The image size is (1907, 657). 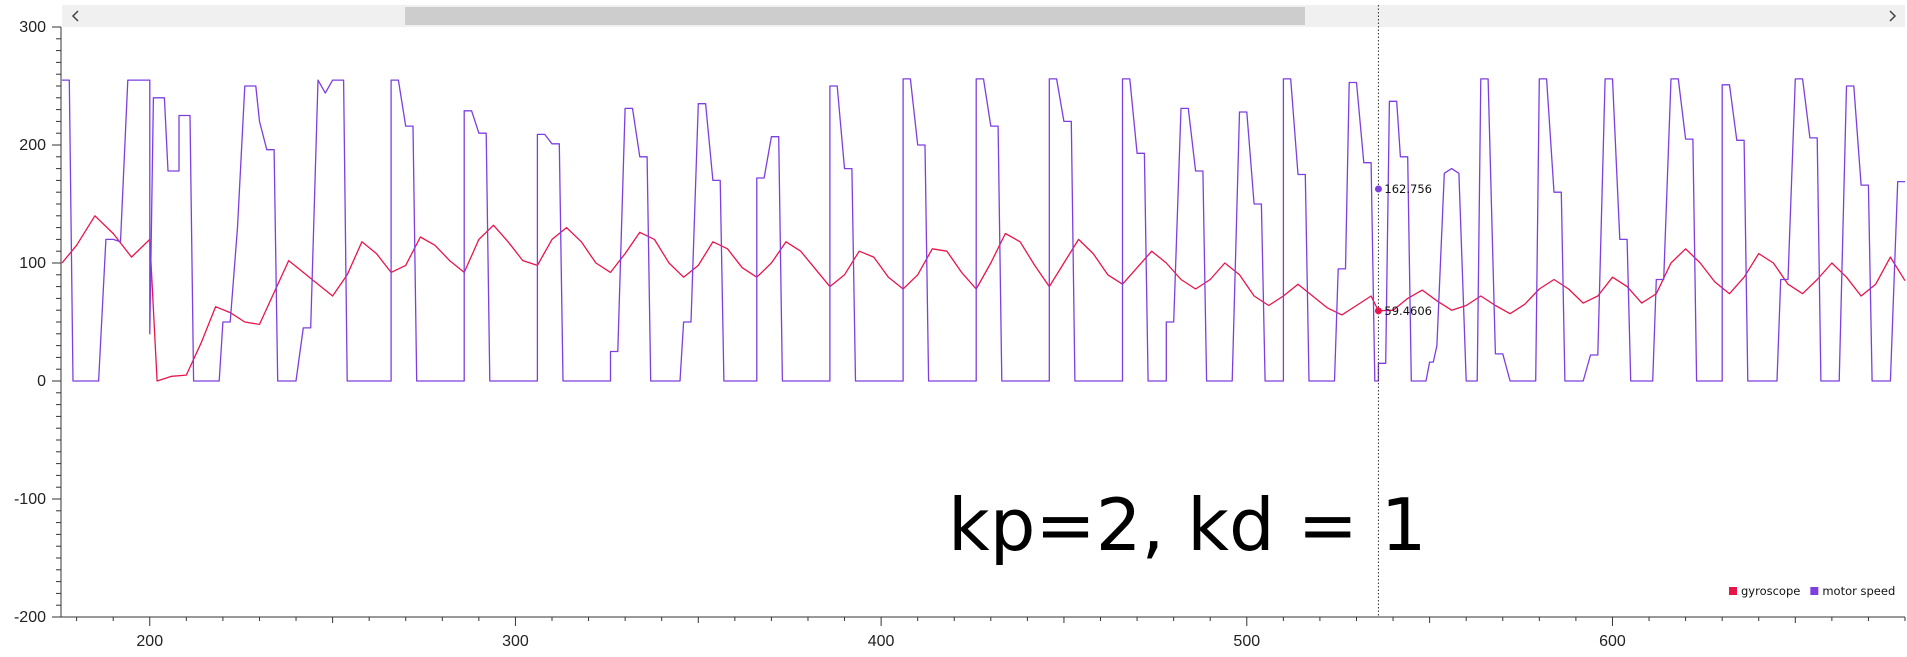 What do you see at coordinates (1770, 591) in the screenshot?
I see `legend-label: gyroscope` at bounding box center [1770, 591].